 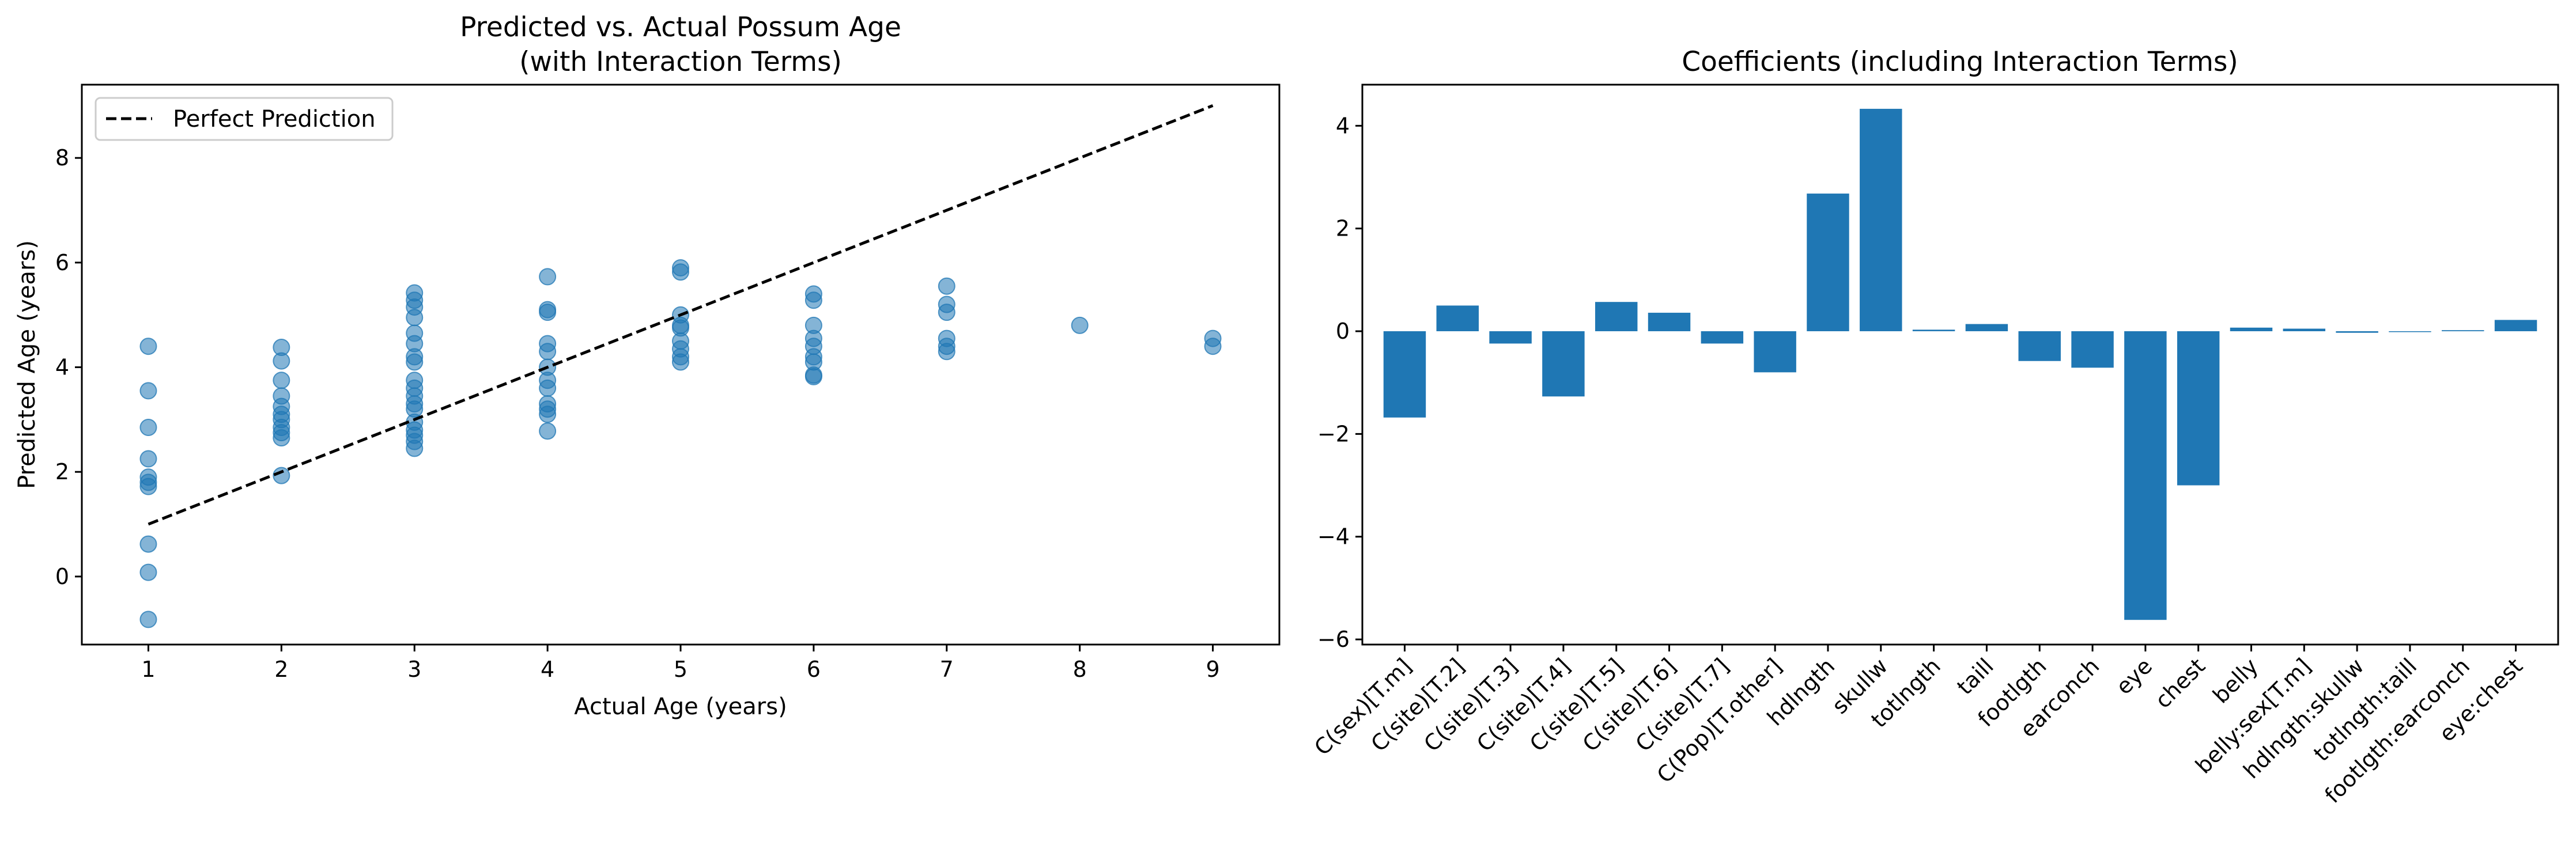 I want to click on scatter-legend: Perfect Prediction, so click(x=244, y=119).